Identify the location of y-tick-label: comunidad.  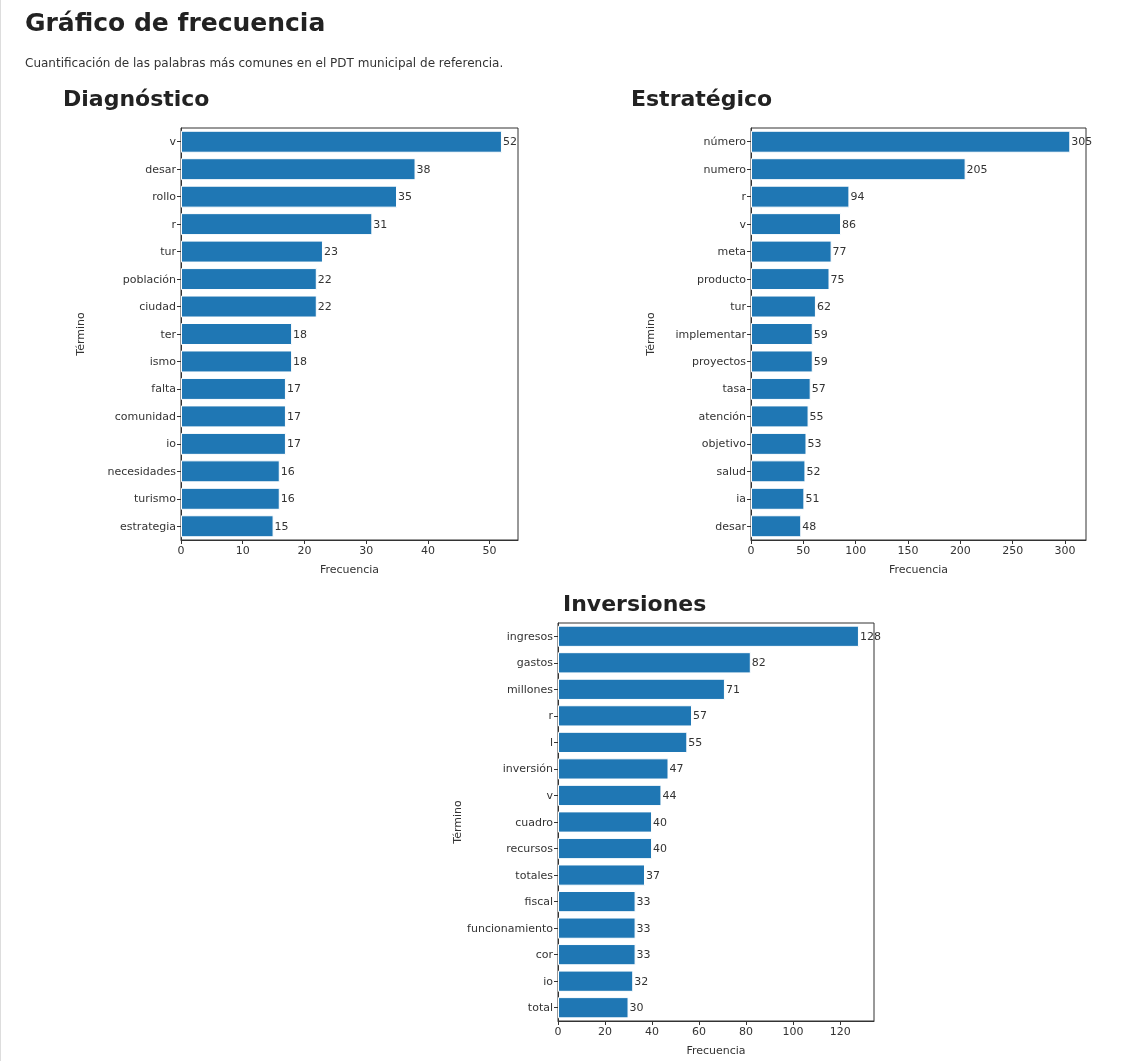
(145, 416).